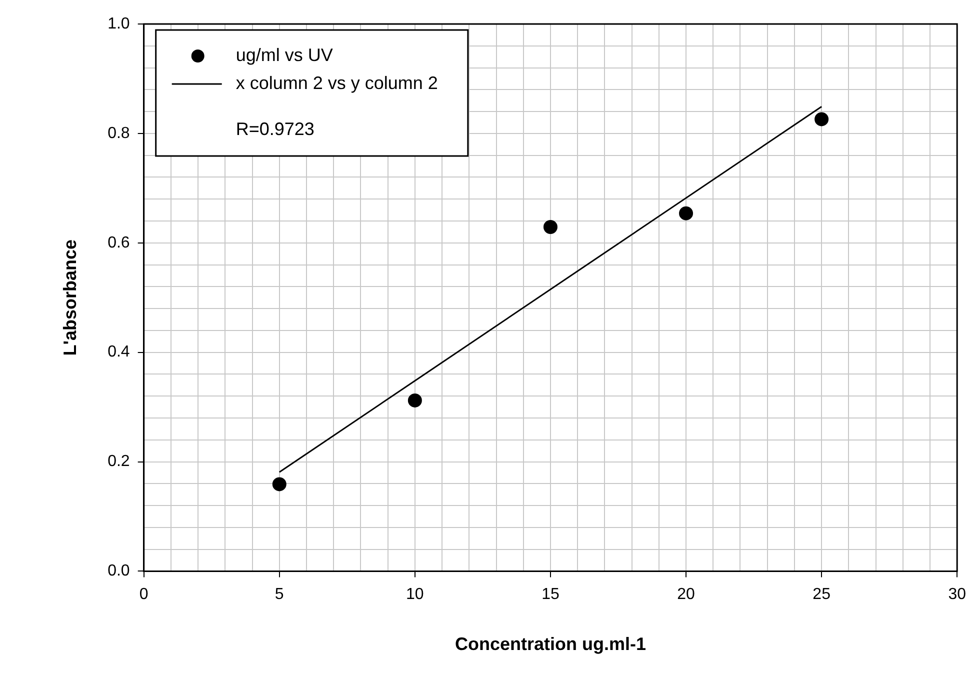  What do you see at coordinates (551, 595) in the screenshot?
I see `x-tick-label: 15` at bounding box center [551, 595].